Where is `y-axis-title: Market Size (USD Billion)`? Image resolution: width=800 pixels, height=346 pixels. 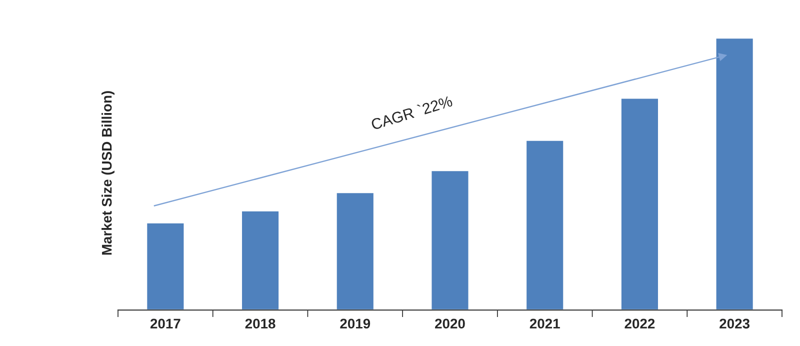 y-axis-title: Market Size (USD Billion) is located at coordinates (108, 173).